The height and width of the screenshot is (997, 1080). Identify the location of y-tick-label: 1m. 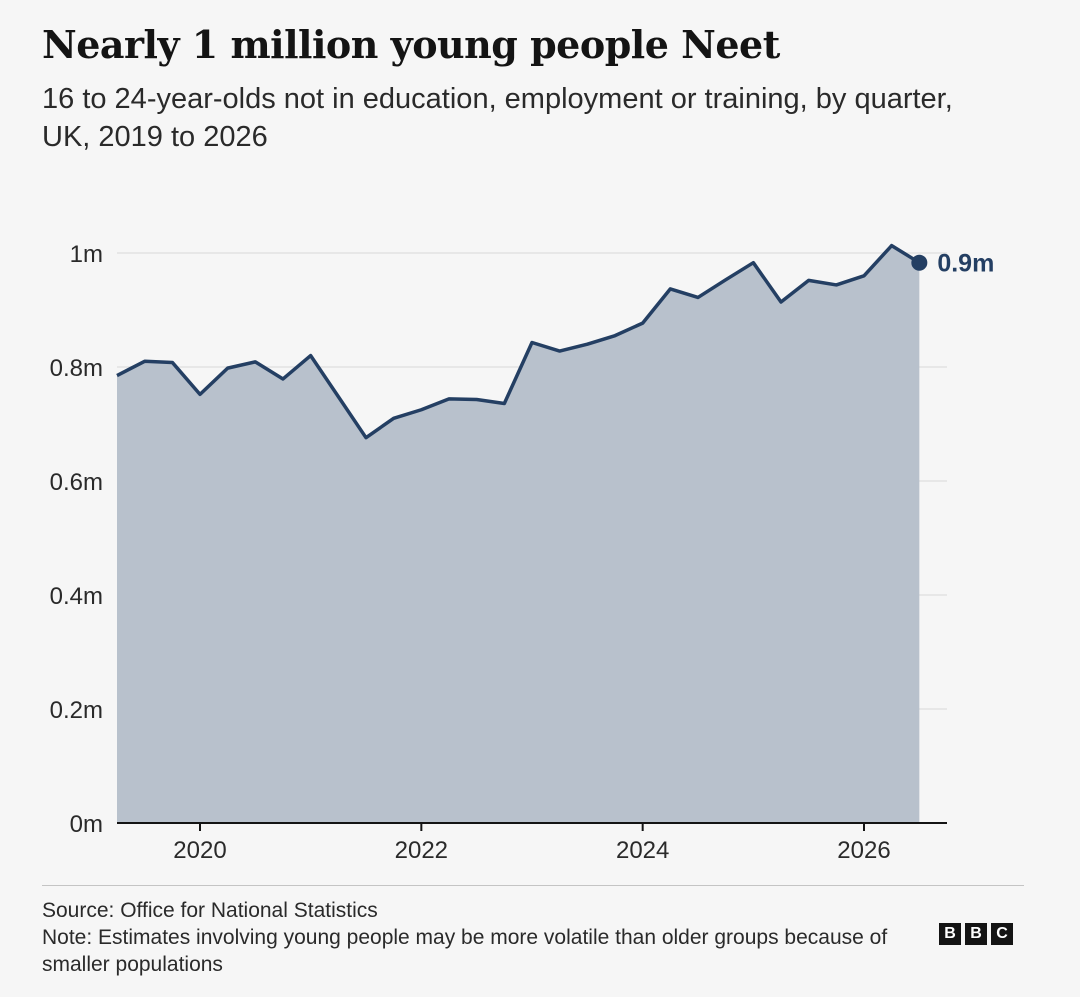
(86, 254).